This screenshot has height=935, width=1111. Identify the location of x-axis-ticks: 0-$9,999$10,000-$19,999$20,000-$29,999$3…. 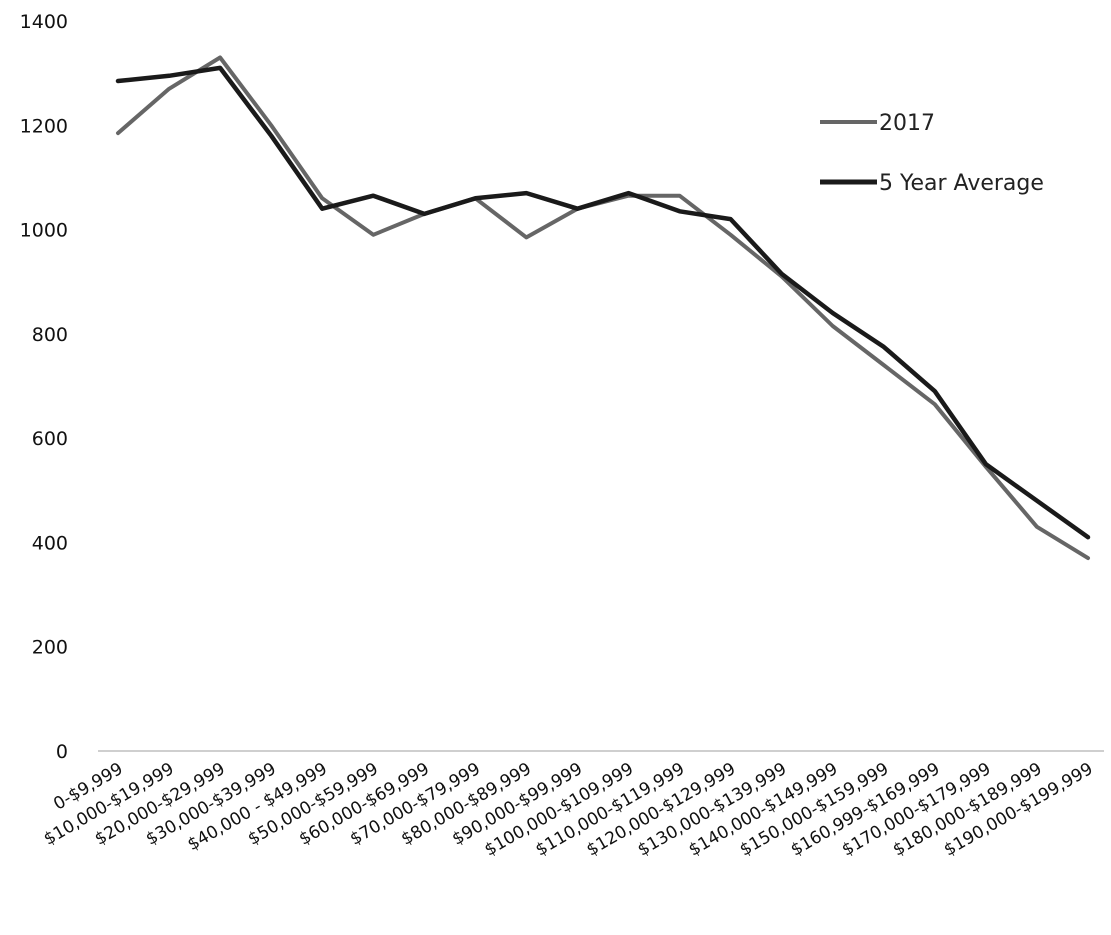
(568, 810).